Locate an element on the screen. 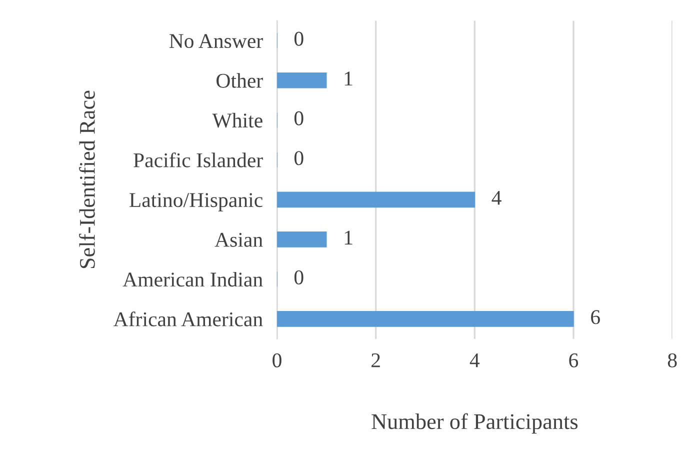 This screenshot has width=696, height=461. y-tick-label: No Answer is located at coordinates (216, 41).